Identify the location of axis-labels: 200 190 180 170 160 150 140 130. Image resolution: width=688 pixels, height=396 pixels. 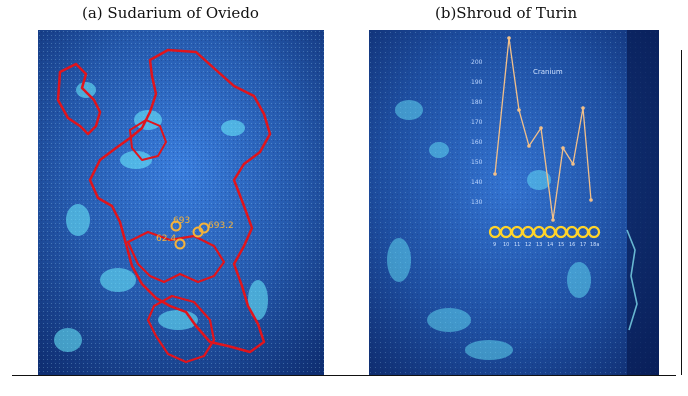
(477, 132).